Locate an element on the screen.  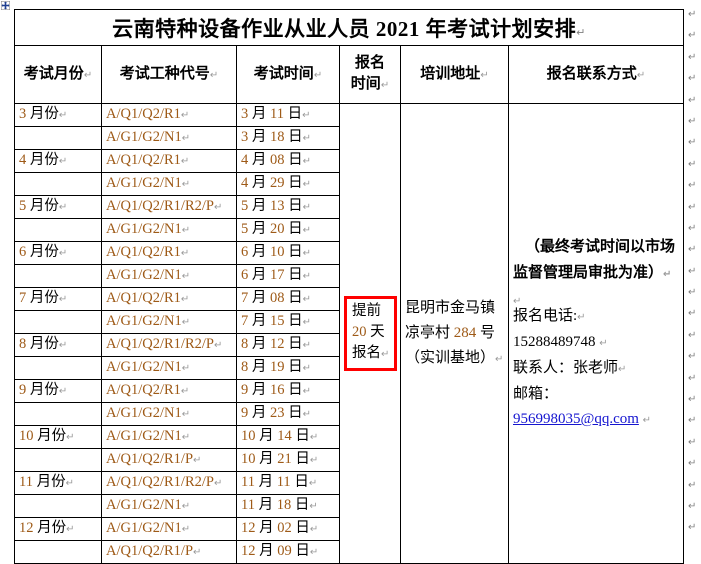
table-row: A/G1/G2/N1↵ 8 月 19 日↵ is located at coordinates (349, 368).